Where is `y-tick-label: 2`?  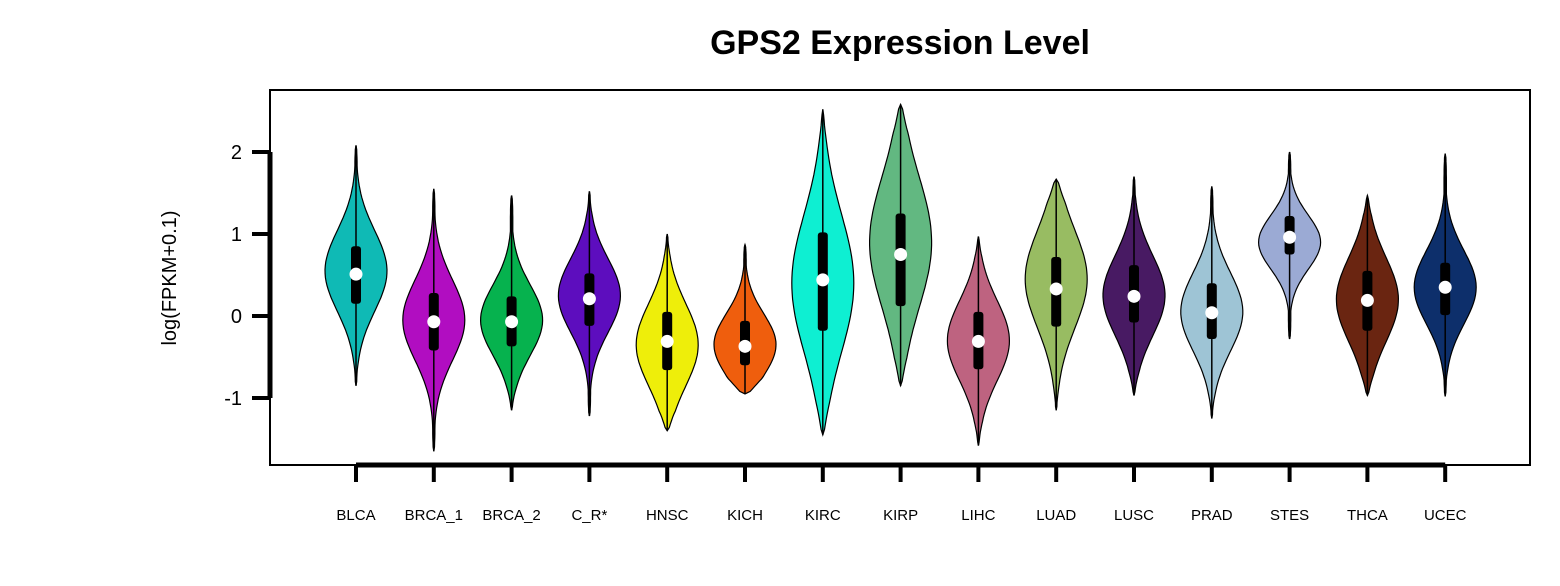 y-tick-label: 2 is located at coordinates (236, 153).